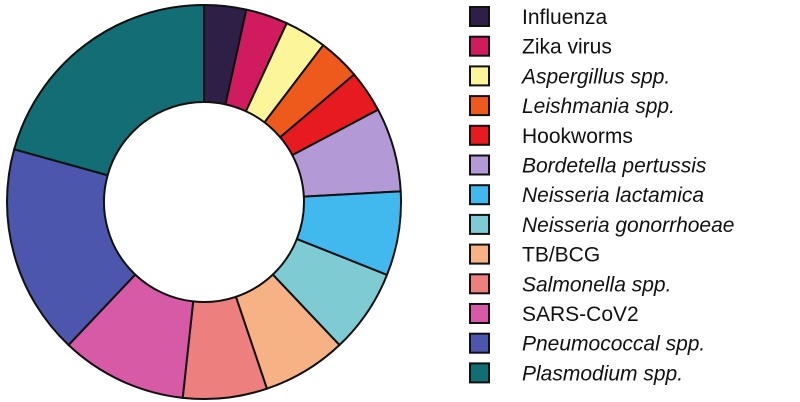  What do you see at coordinates (613, 344) in the screenshot?
I see `legend-label: Pneumococcal spp.` at bounding box center [613, 344].